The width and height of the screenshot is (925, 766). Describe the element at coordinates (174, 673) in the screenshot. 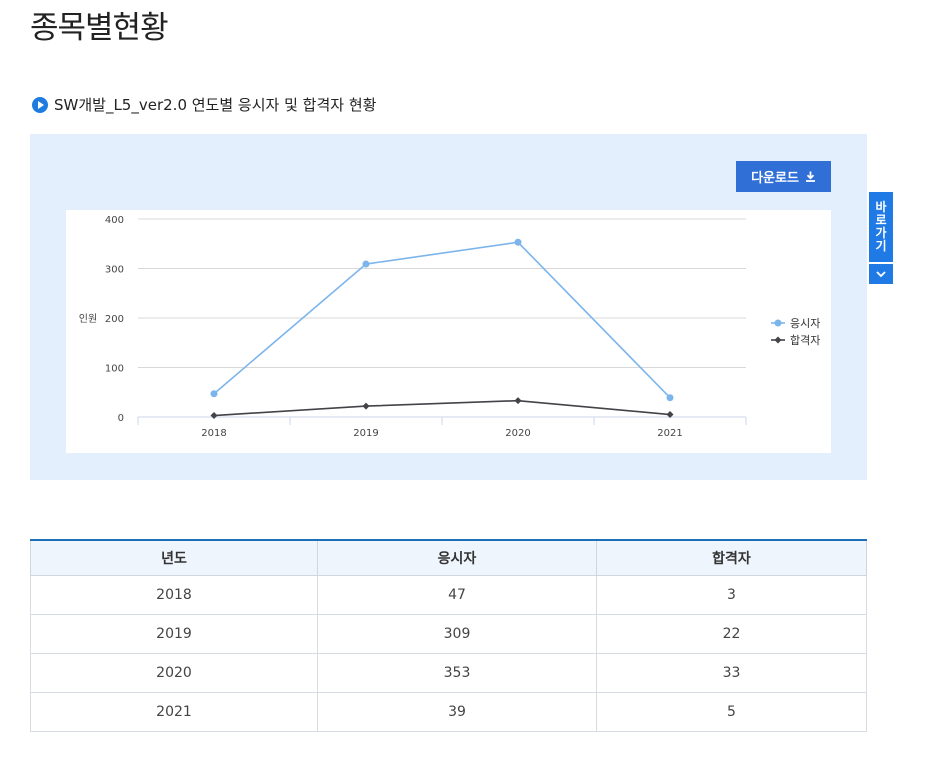

I see `table-cell: 2020` at that location.